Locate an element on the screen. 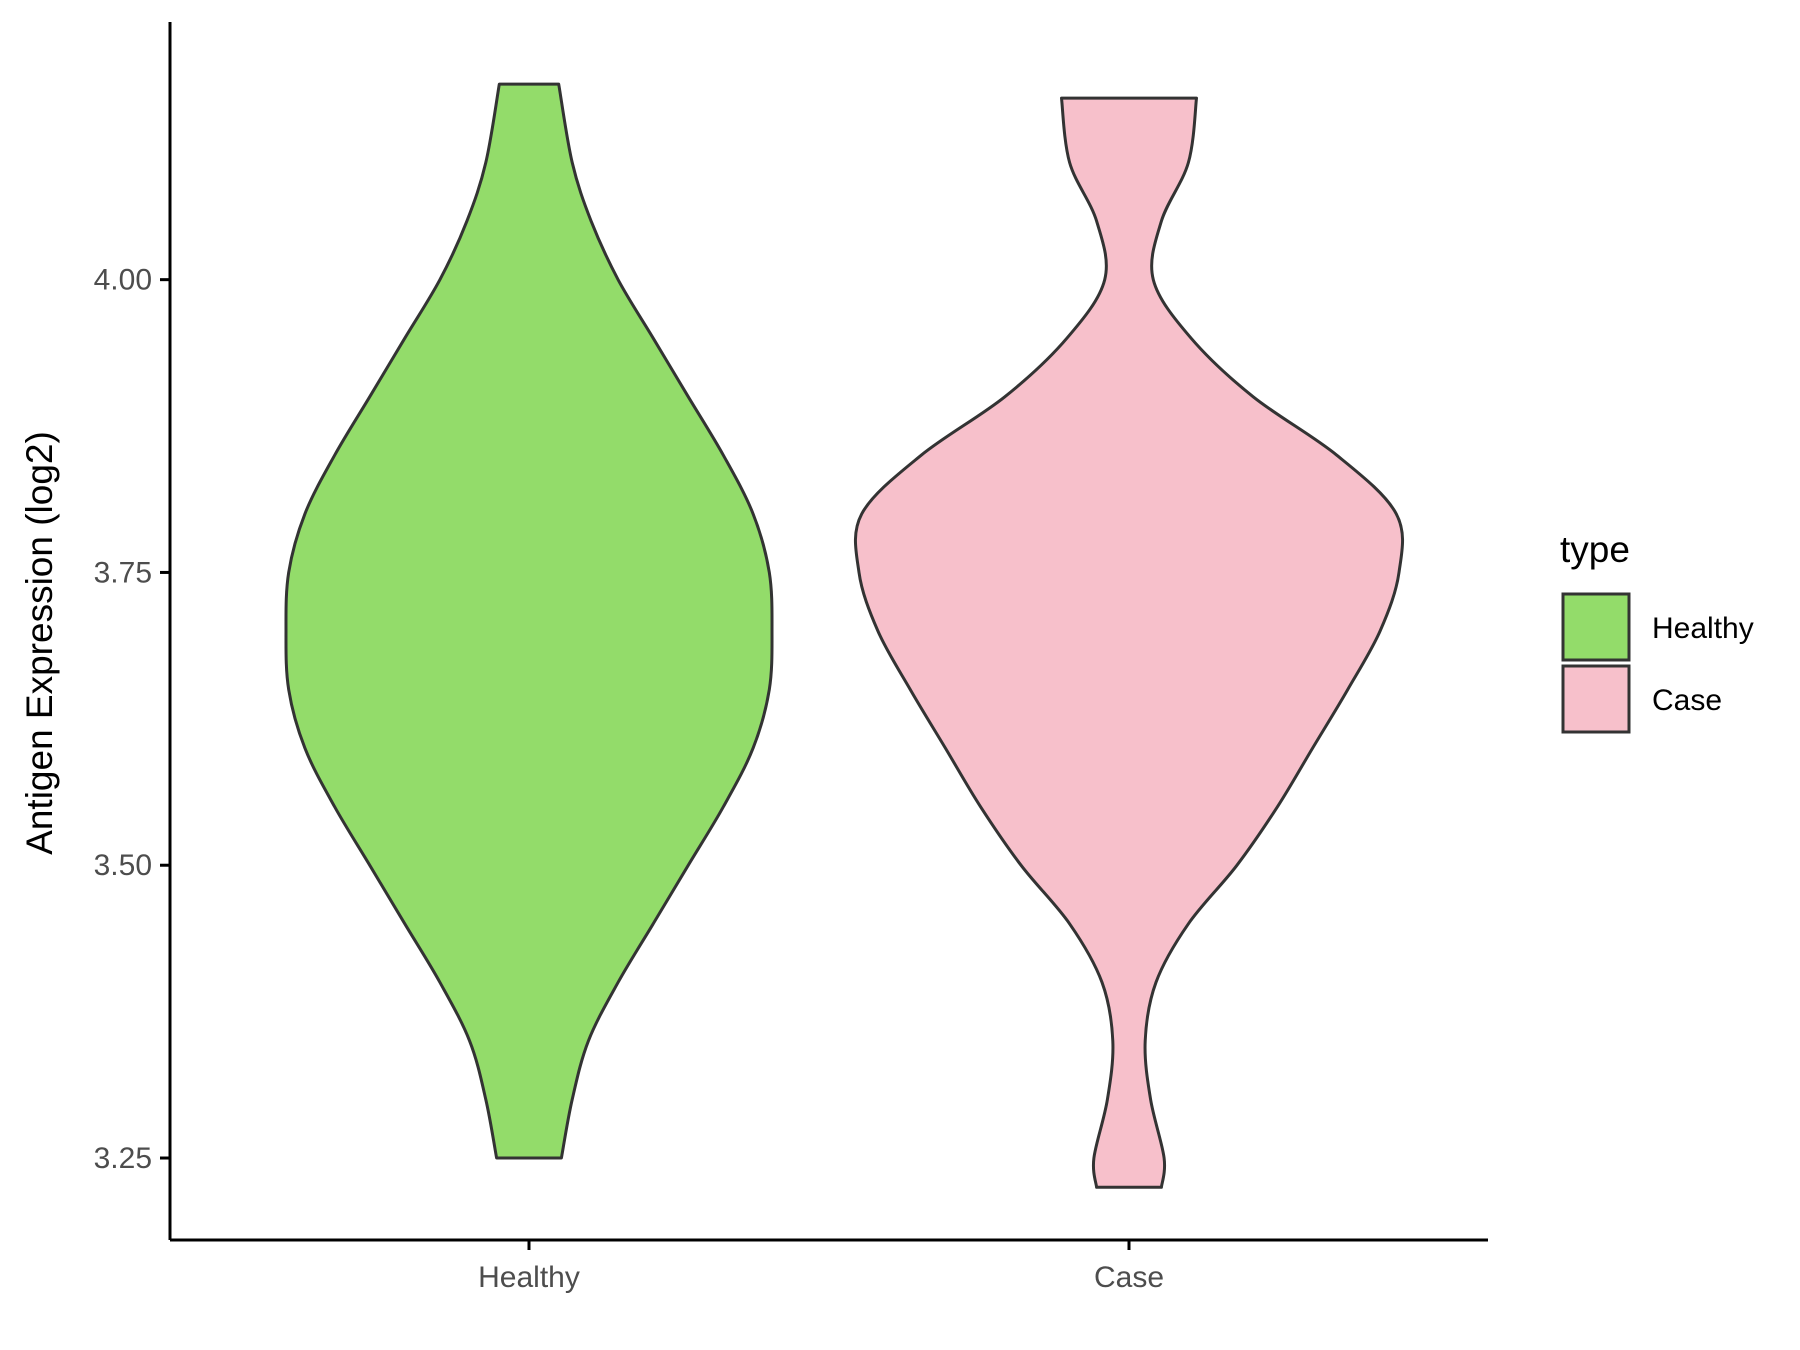  x-ticks: Healthy Case is located at coordinates (821, 1267).